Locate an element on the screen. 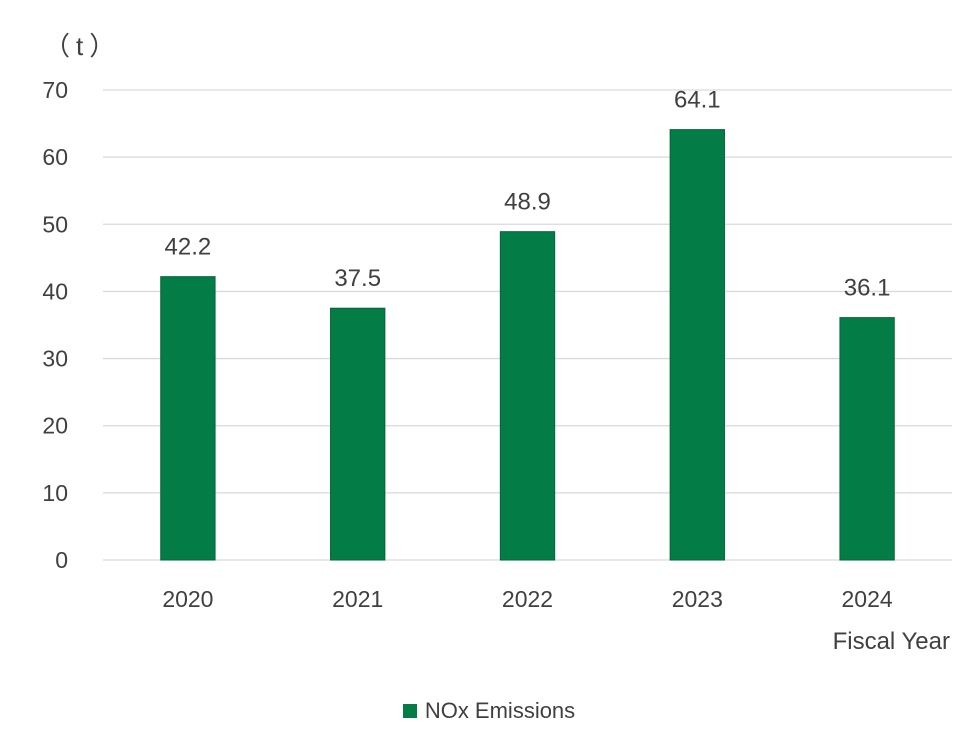 The width and height of the screenshot is (978, 750). legend-swatch is located at coordinates (409, 711).